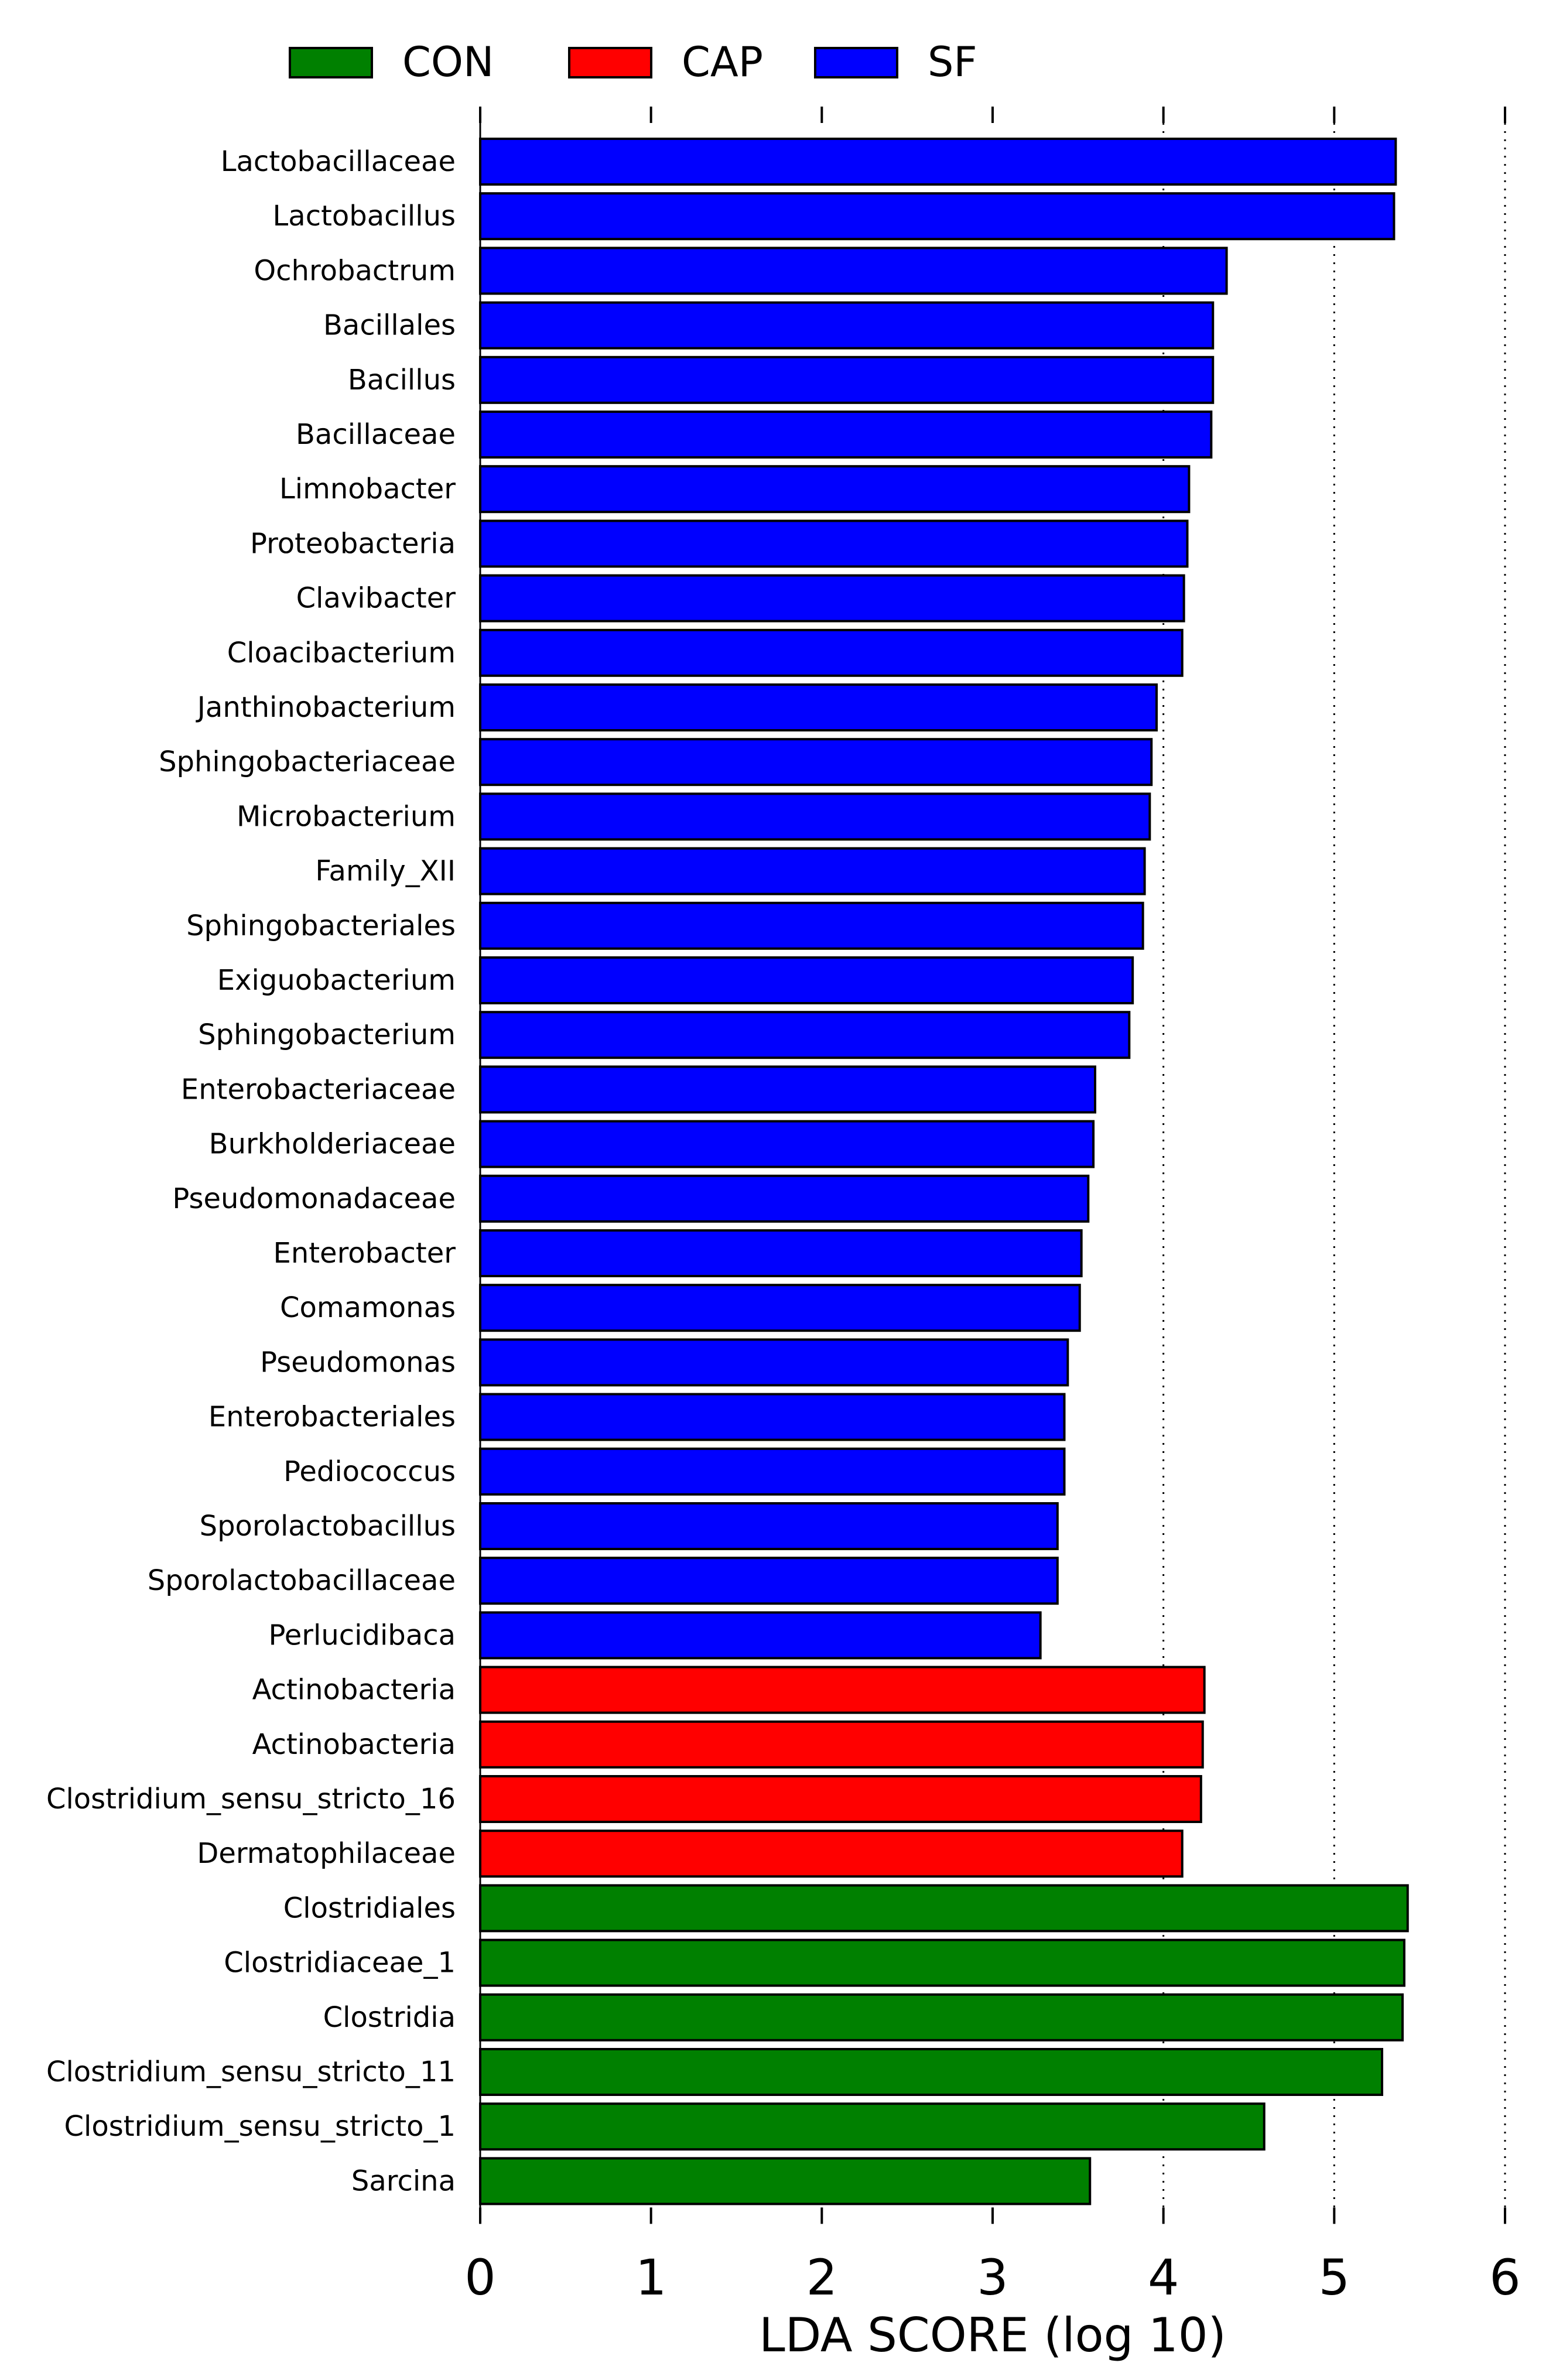 This screenshot has width=1563, height=2380. What do you see at coordinates (314, 1198) in the screenshot?
I see `category-label-19: Pseudomonadaceae` at bounding box center [314, 1198].